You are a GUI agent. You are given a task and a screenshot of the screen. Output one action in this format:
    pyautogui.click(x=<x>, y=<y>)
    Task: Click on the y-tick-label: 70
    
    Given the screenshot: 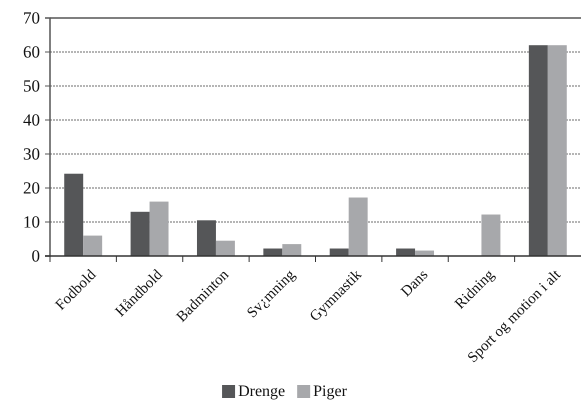 What is the action you would take?
    pyautogui.click(x=31, y=18)
    